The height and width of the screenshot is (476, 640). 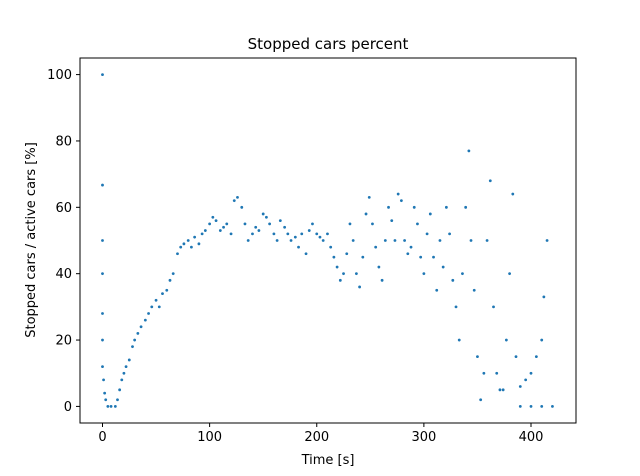 I want to click on y-axis-label: Stopped cars / active cars [%], so click(x=31, y=240).